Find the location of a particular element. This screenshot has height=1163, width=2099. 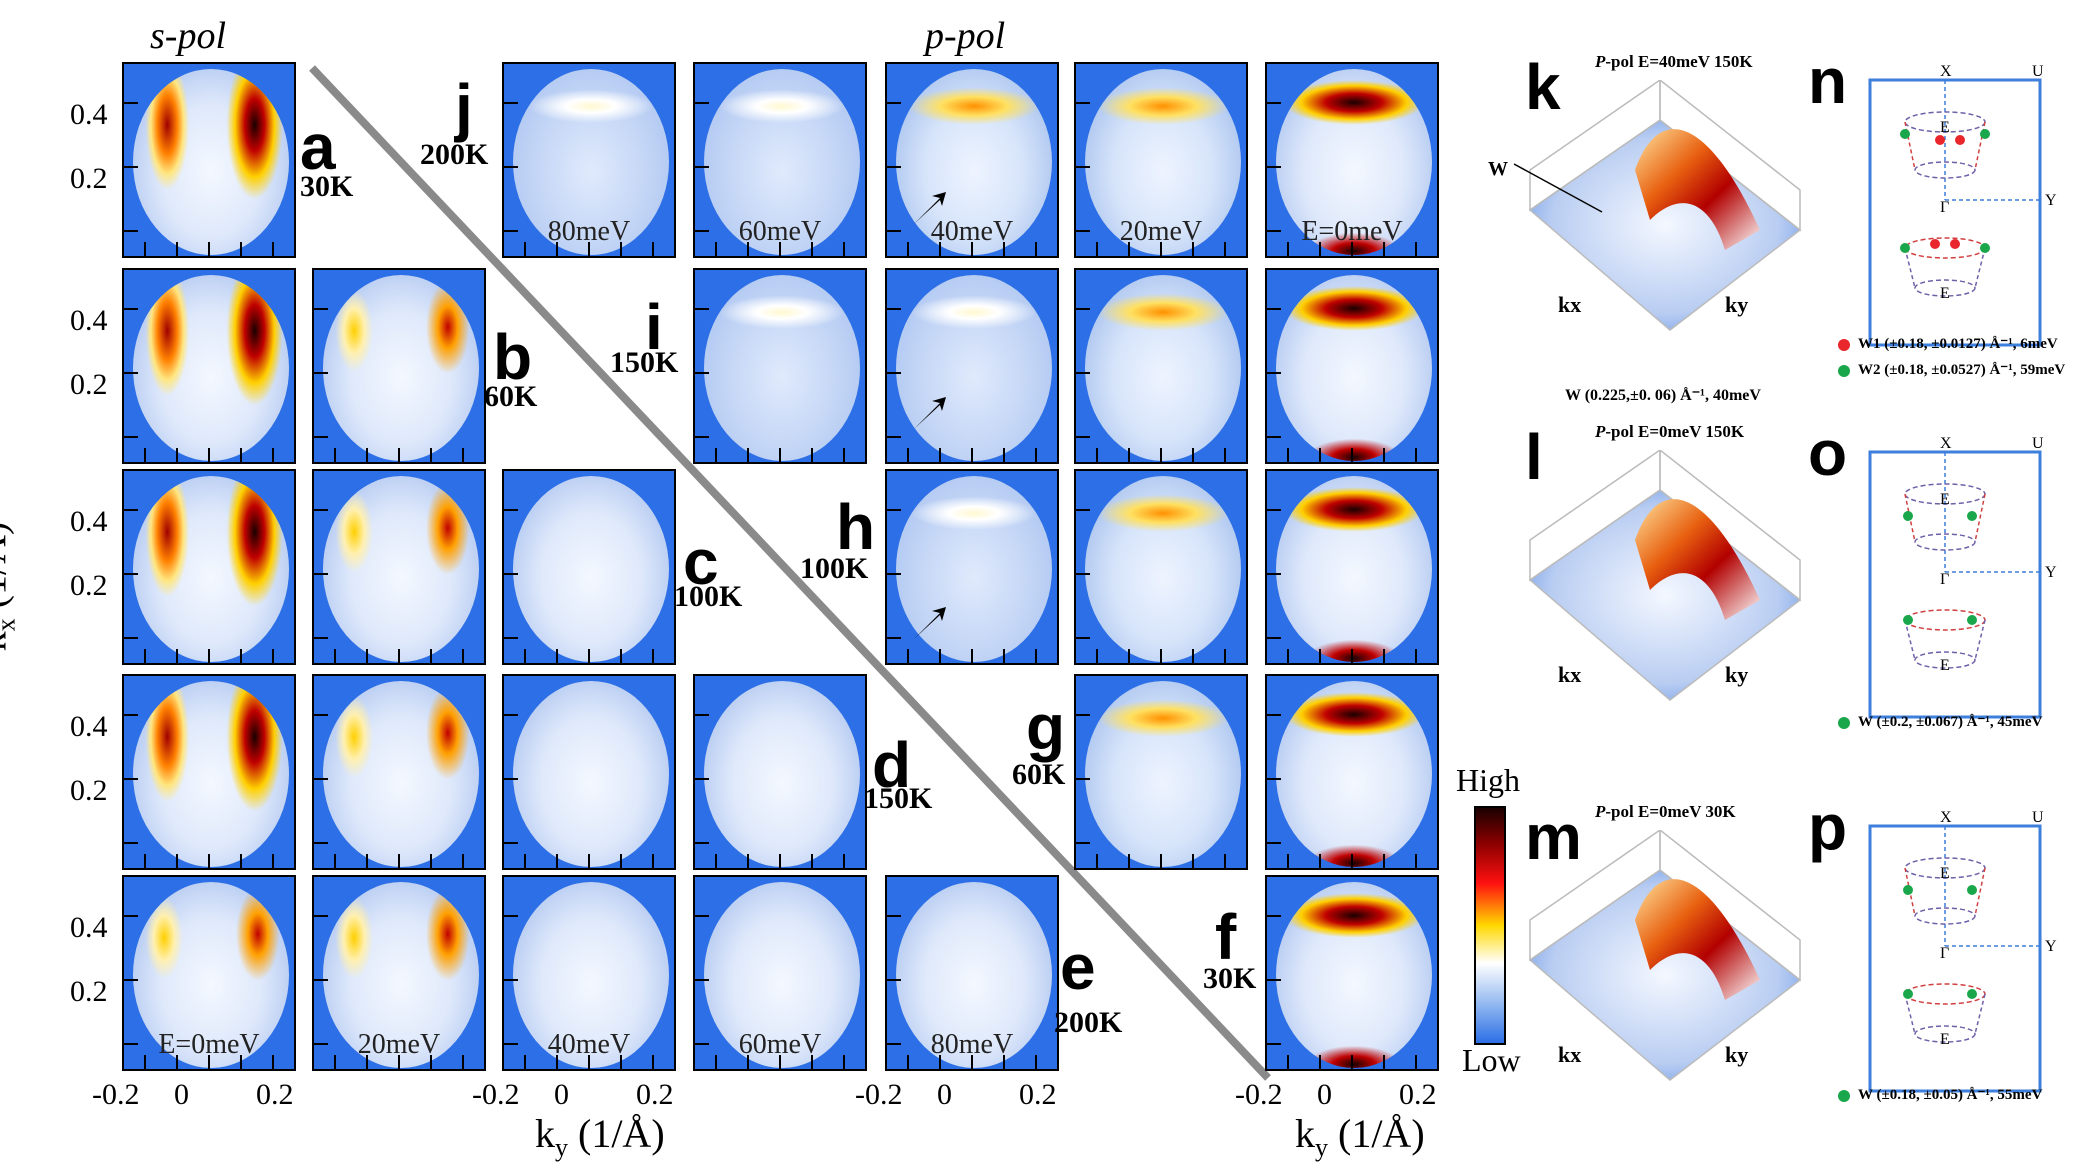

panel-letter-a: a is located at coordinates (318, 147).